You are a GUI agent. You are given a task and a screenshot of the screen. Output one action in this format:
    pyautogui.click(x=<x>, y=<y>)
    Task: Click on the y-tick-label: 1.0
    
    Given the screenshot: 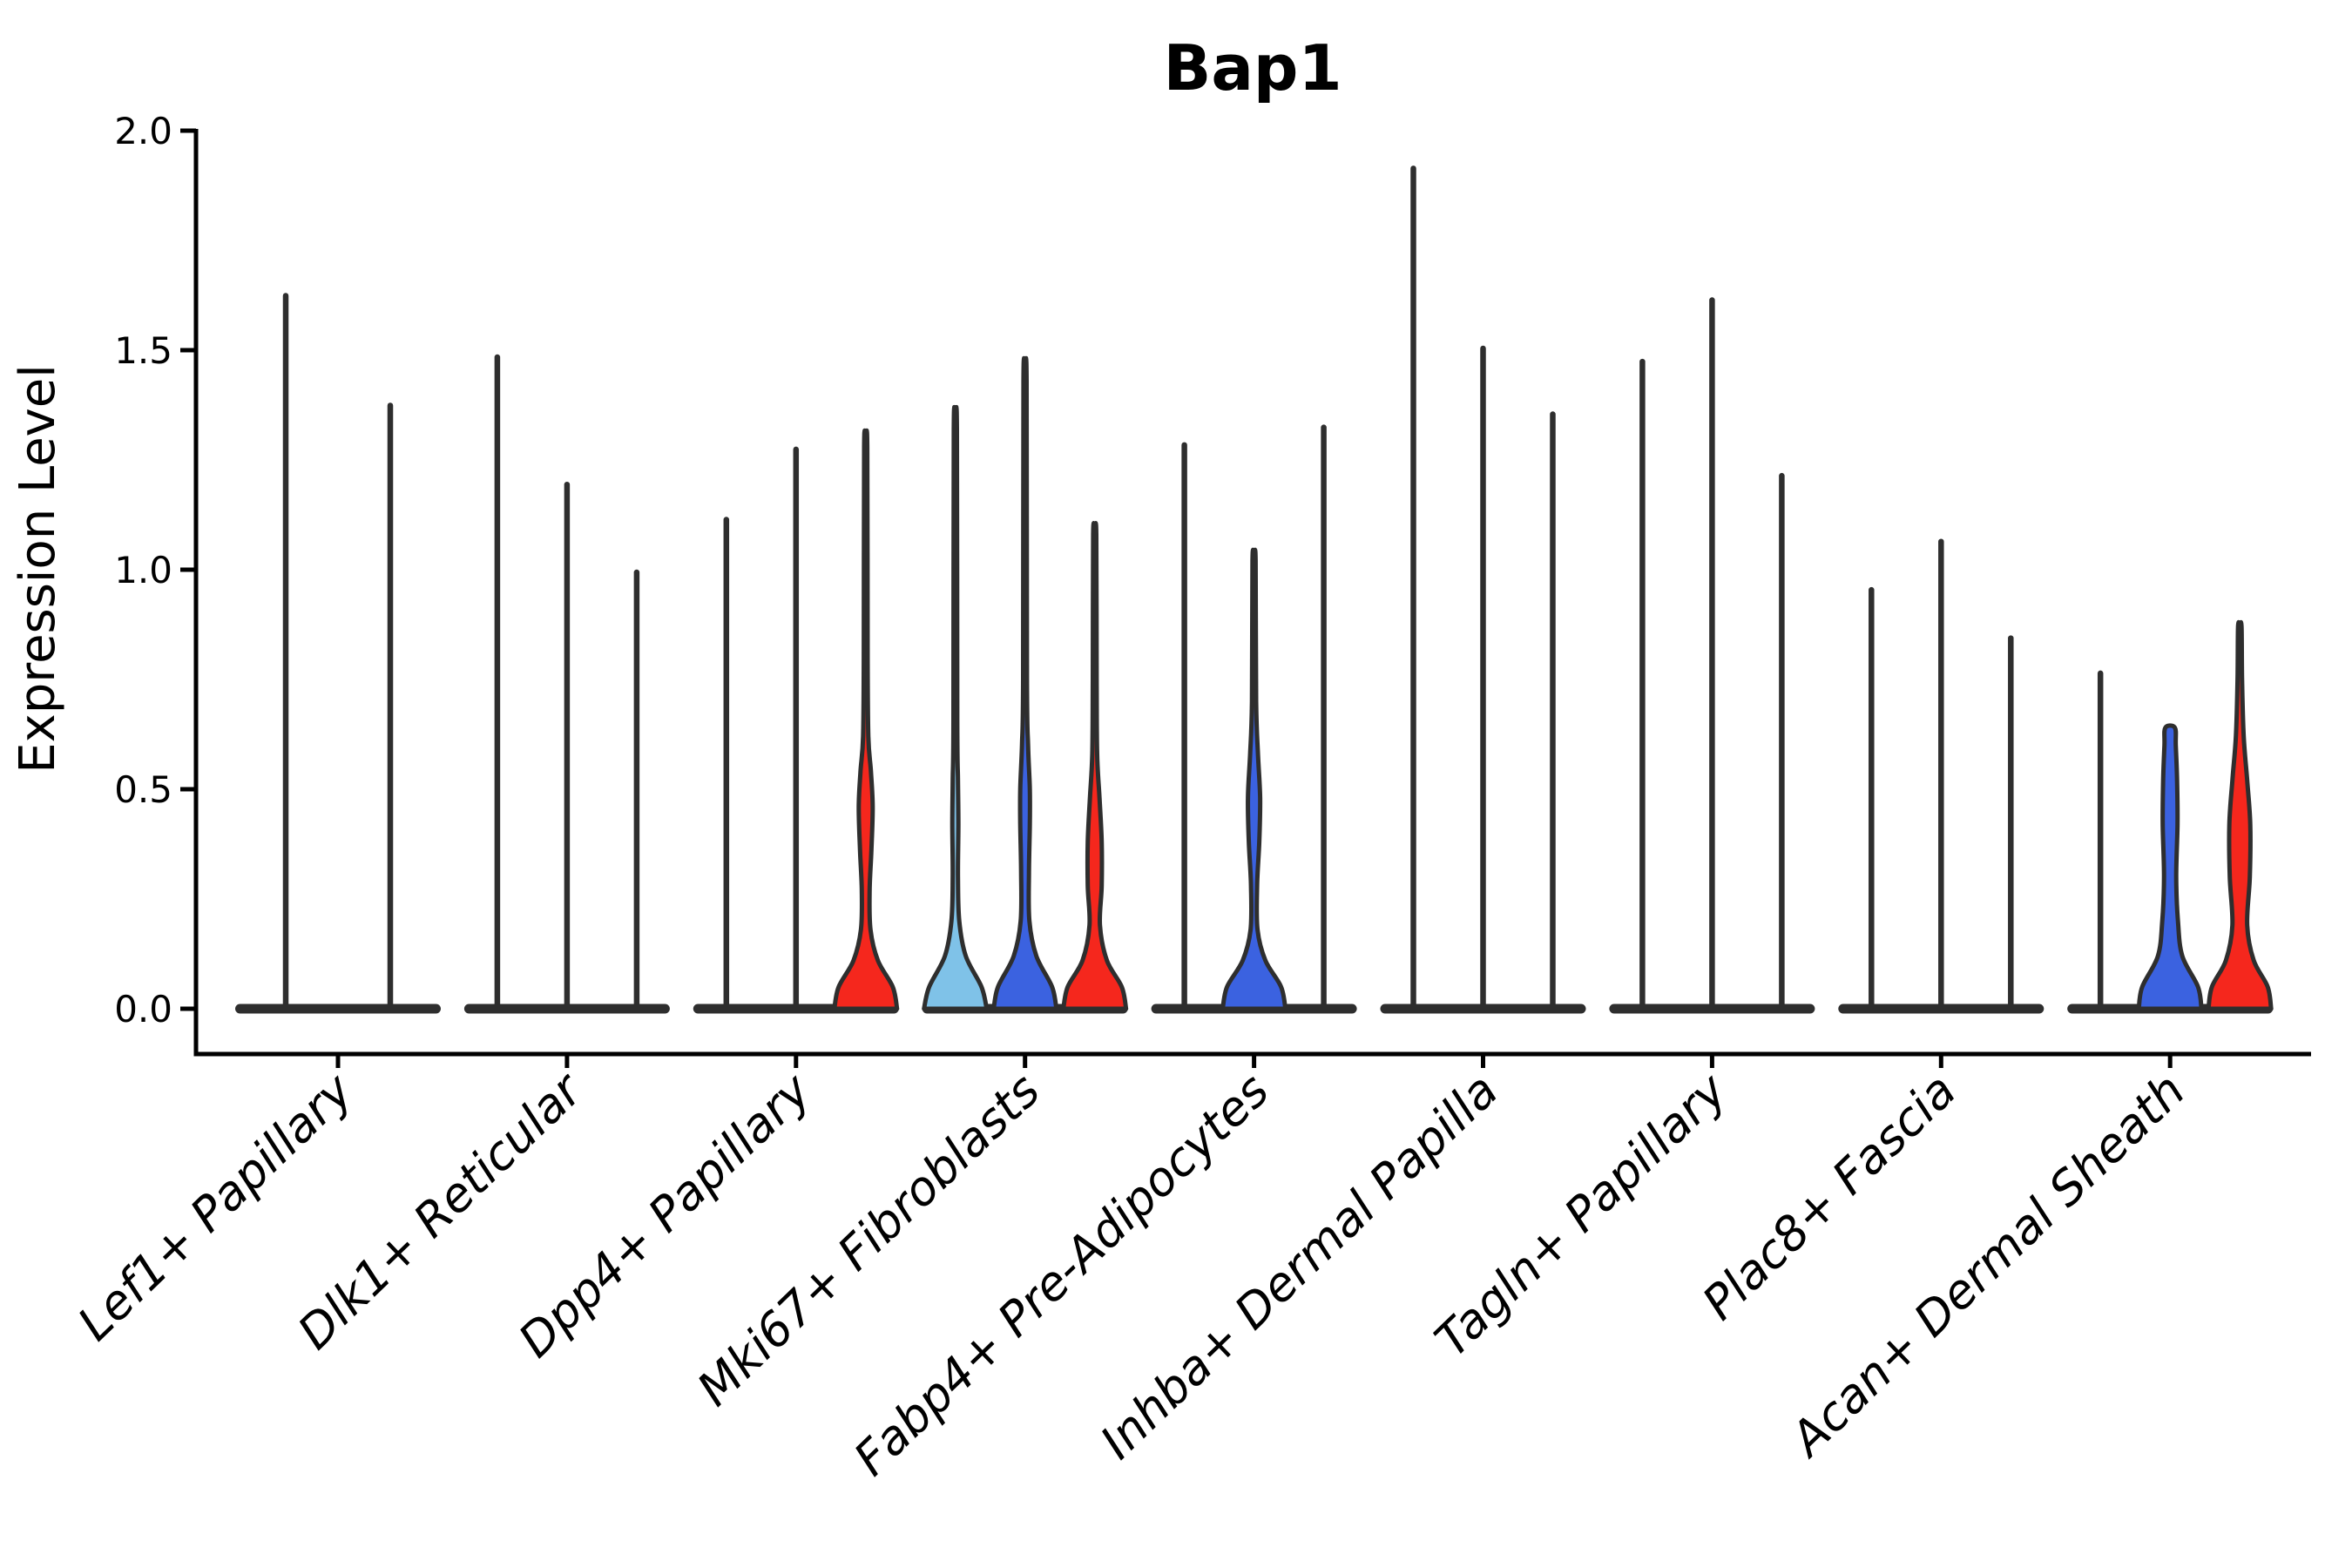 What is the action you would take?
    pyautogui.click(x=143, y=570)
    